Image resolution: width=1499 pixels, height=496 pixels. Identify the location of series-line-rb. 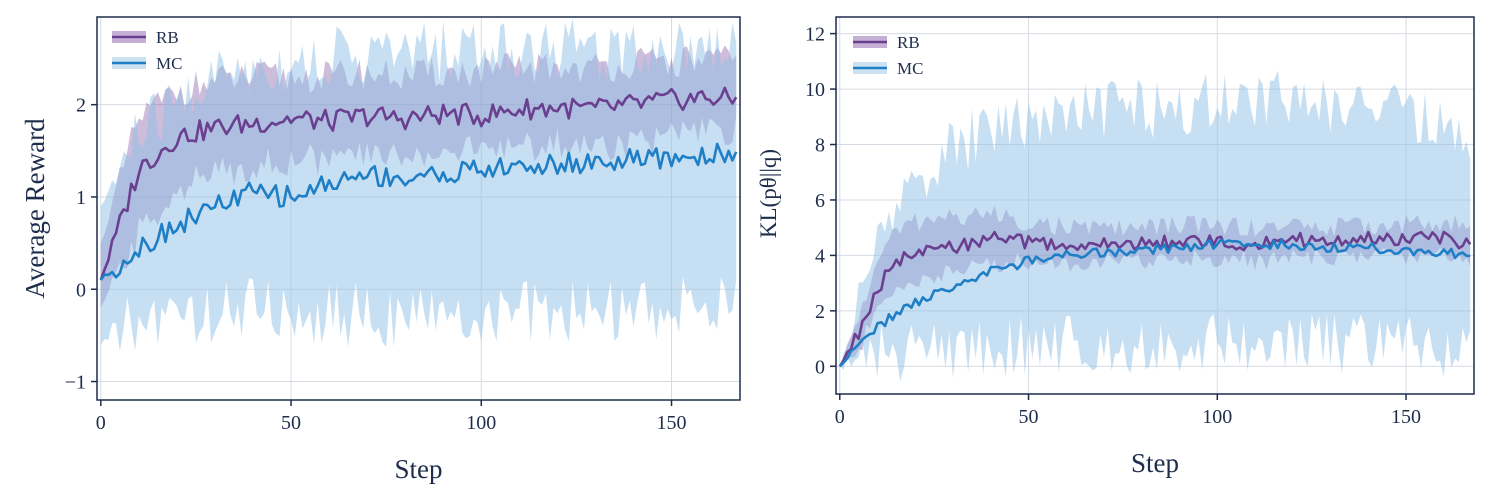
(1155, 299).